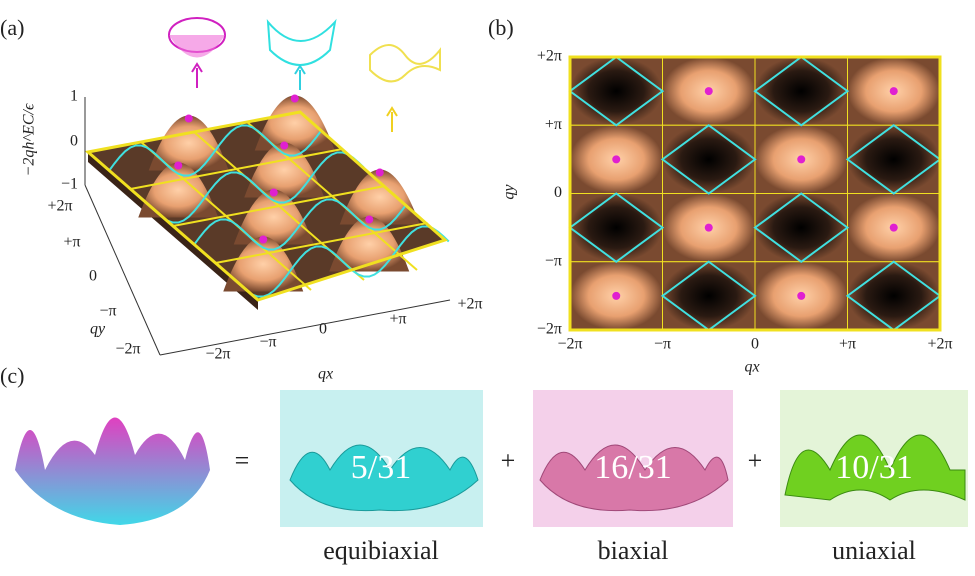 The image size is (975, 576). What do you see at coordinates (633, 550) in the screenshot?
I see `term-name: biaxial` at bounding box center [633, 550].